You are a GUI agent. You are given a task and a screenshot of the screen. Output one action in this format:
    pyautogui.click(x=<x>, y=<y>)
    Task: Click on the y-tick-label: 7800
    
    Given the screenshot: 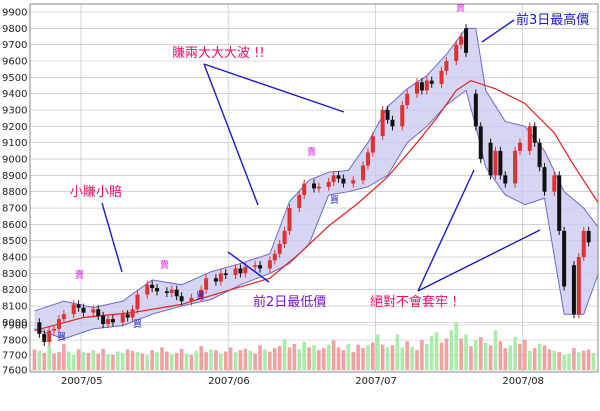 What is the action you would take?
    pyautogui.click(x=14, y=341)
    